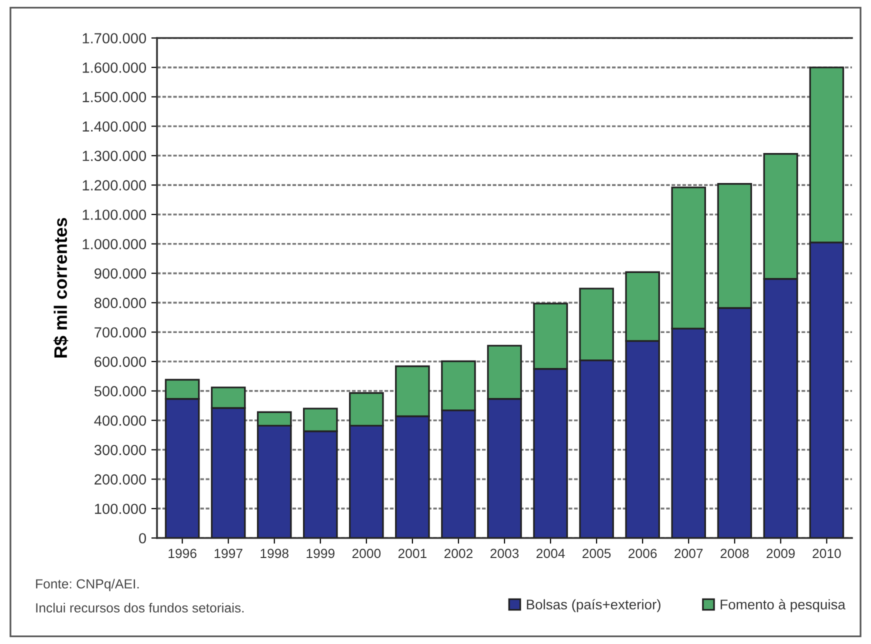  Describe the element at coordinates (87, 585) in the screenshot. I see `source-note: Fonte: CNPq/AEI.` at that location.